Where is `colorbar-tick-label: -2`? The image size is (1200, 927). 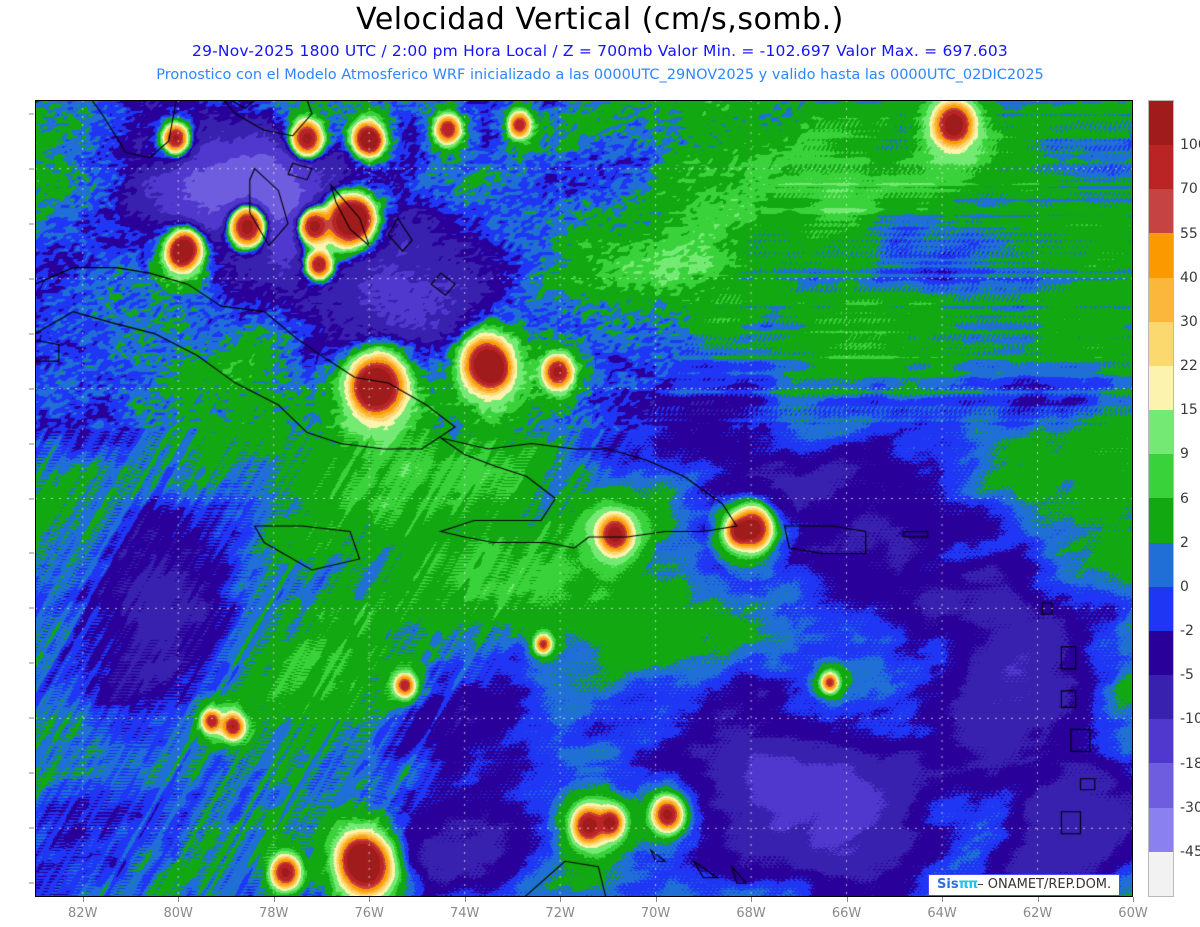 colorbar-tick-label: -2 is located at coordinates (1187, 631).